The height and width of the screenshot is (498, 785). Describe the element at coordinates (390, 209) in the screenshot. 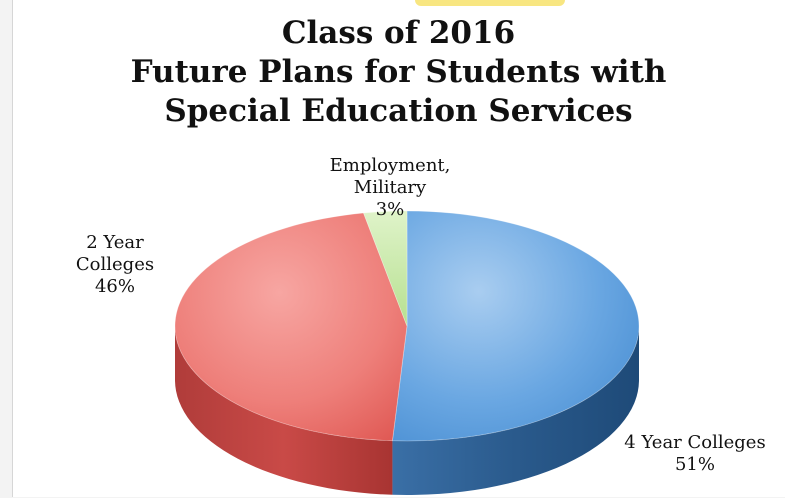

I see `slice-value-label: 3%` at that location.